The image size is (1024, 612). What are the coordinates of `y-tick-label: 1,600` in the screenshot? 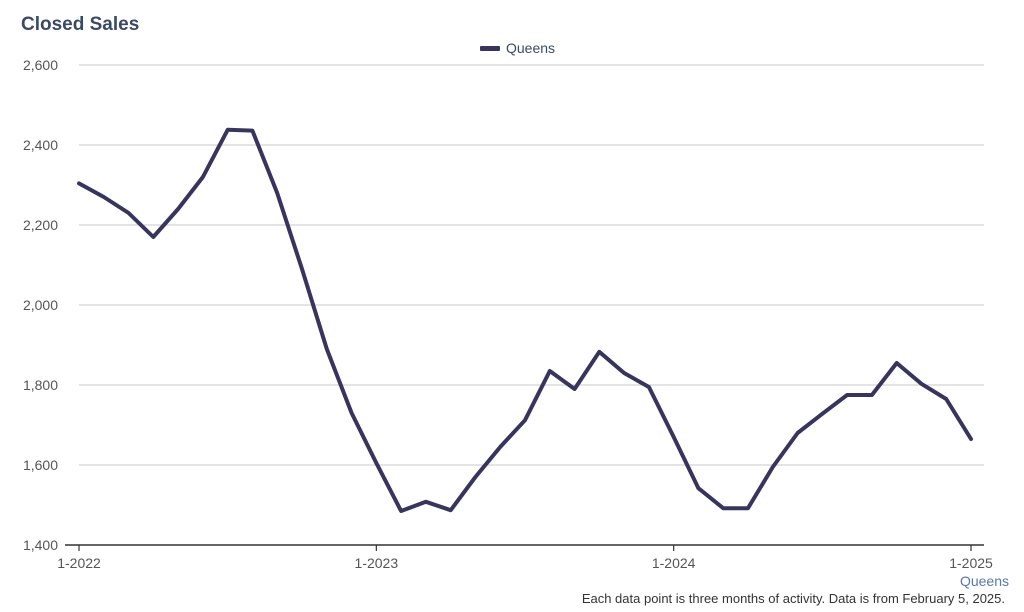 It's located at (40, 465).